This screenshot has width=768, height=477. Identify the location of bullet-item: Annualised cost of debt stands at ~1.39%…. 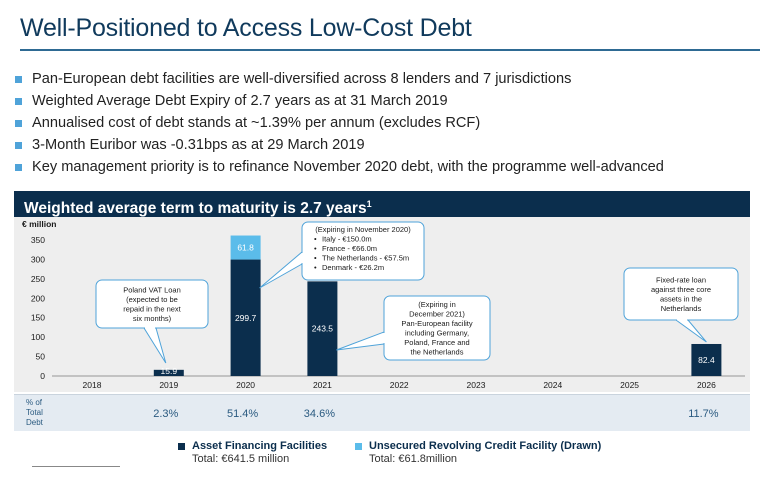
(339, 123).